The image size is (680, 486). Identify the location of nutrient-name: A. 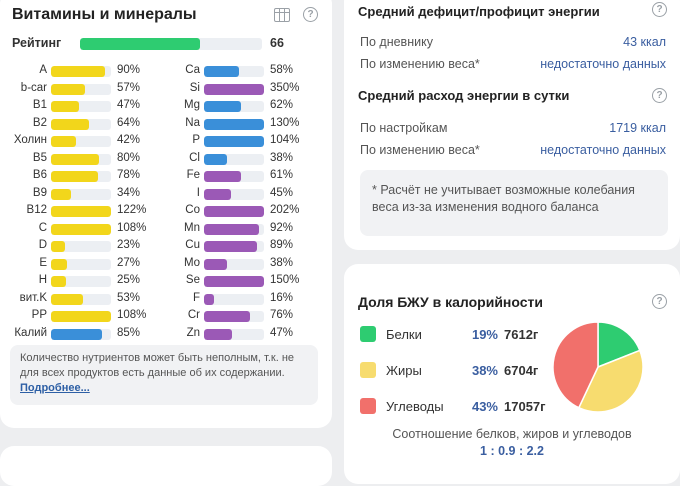
(43, 70).